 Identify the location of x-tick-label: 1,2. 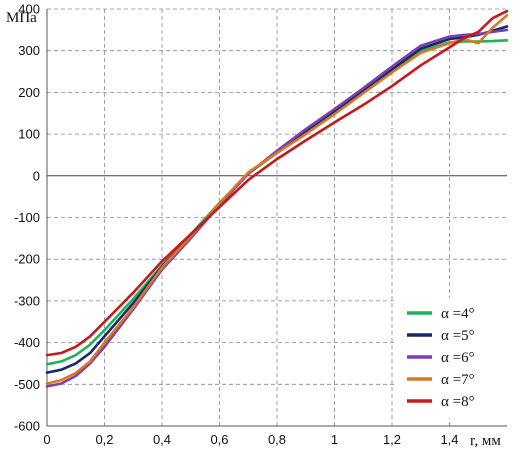
(392, 439).